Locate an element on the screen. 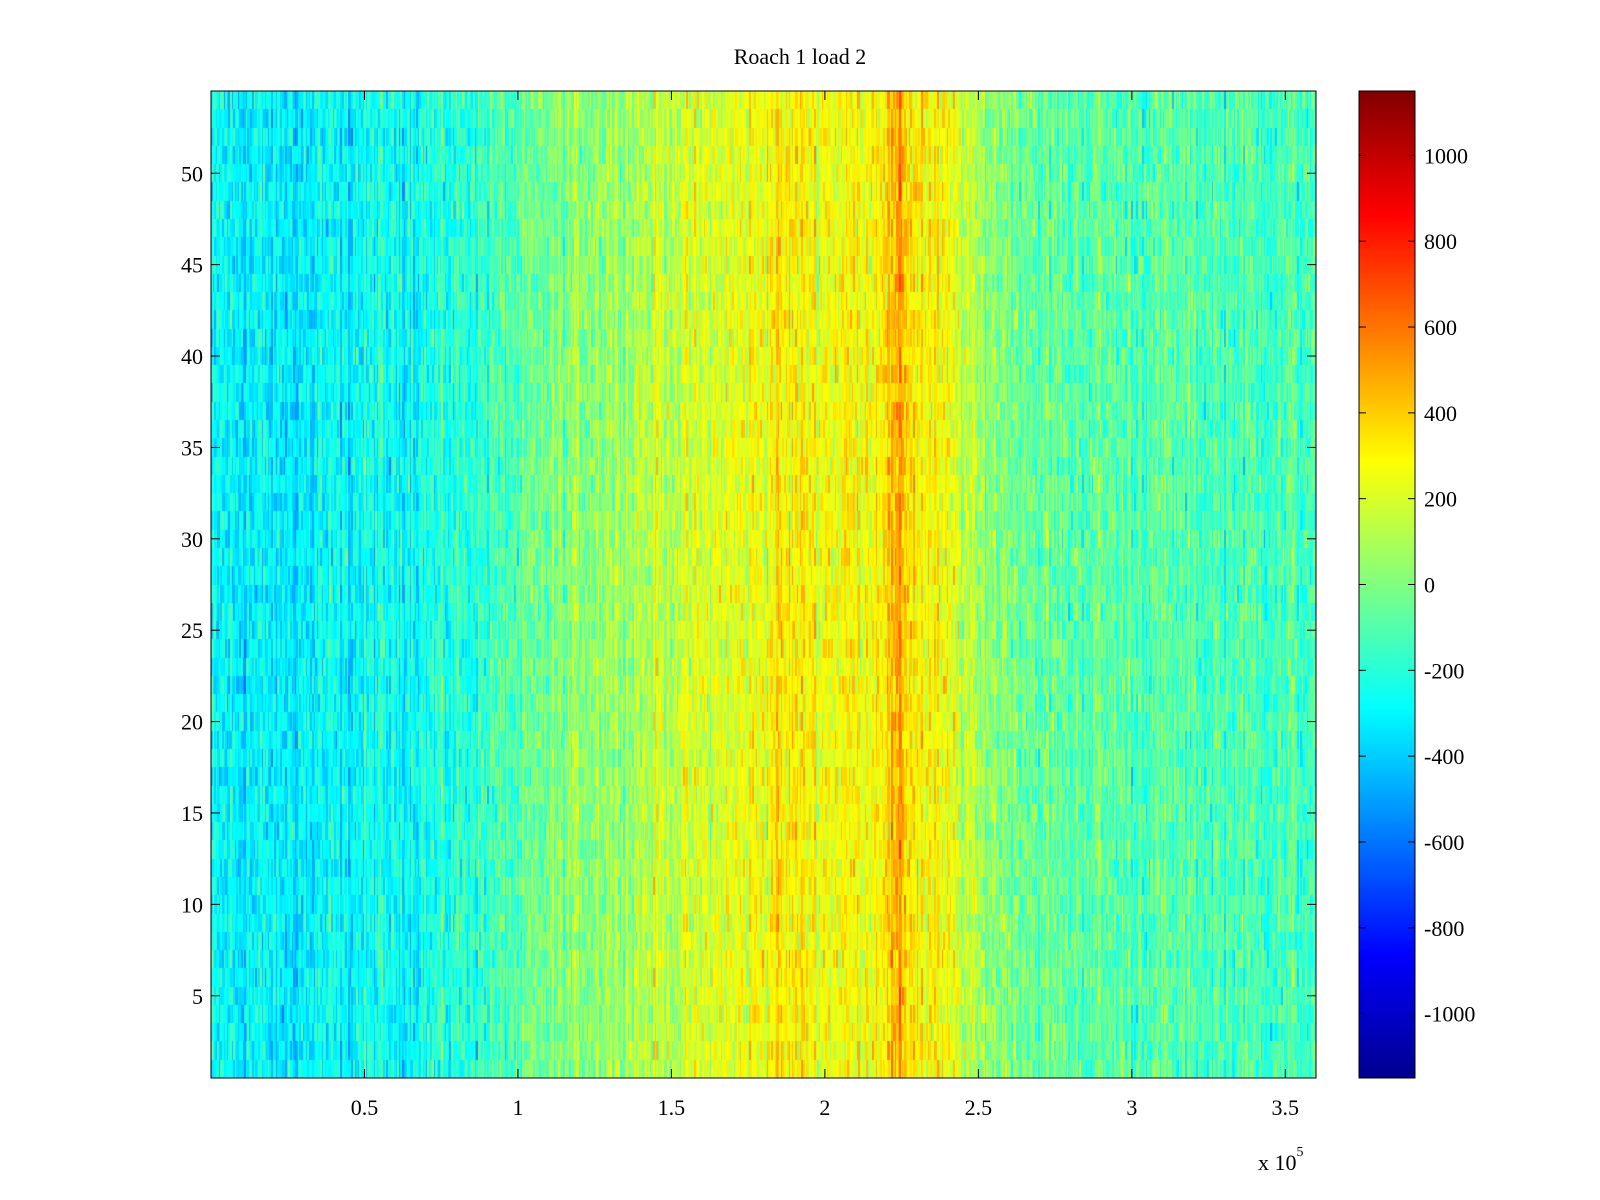  x-exponent-power: 5 is located at coordinates (1300, 1152).